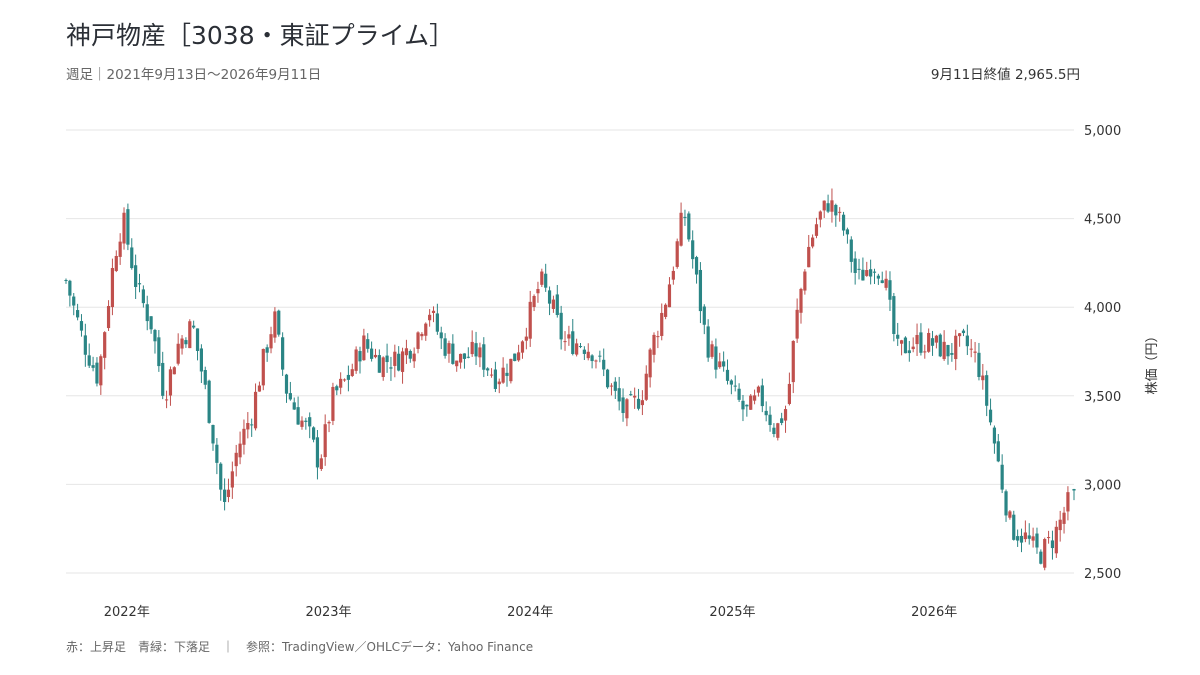 The image size is (1200, 675). Describe the element at coordinates (530, 612) in the screenshot. I see `x-tick-label: 2024年` at that location.